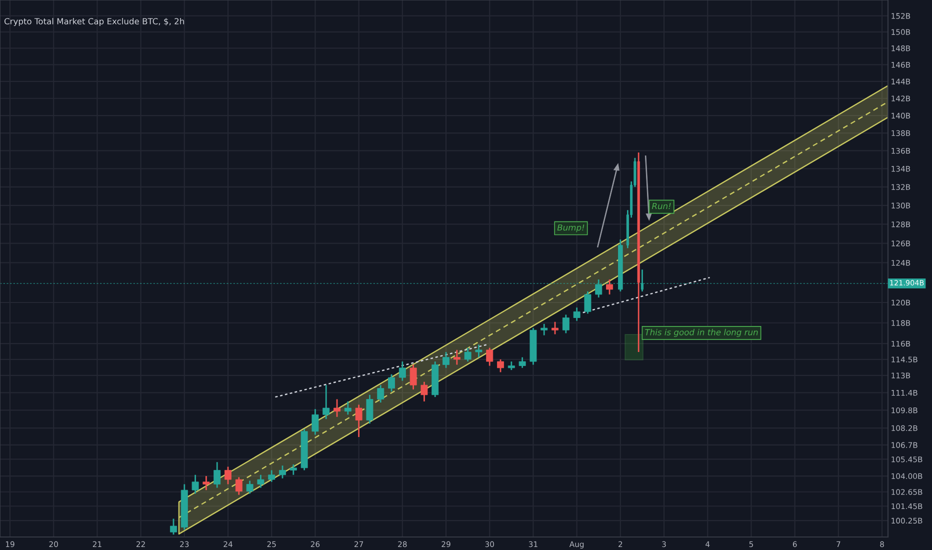 The image size is (932, 550). What do you see at coordinates (661, 206) in the screenshot?
I see `annotation: Run!` at bounding box center [661, 206].